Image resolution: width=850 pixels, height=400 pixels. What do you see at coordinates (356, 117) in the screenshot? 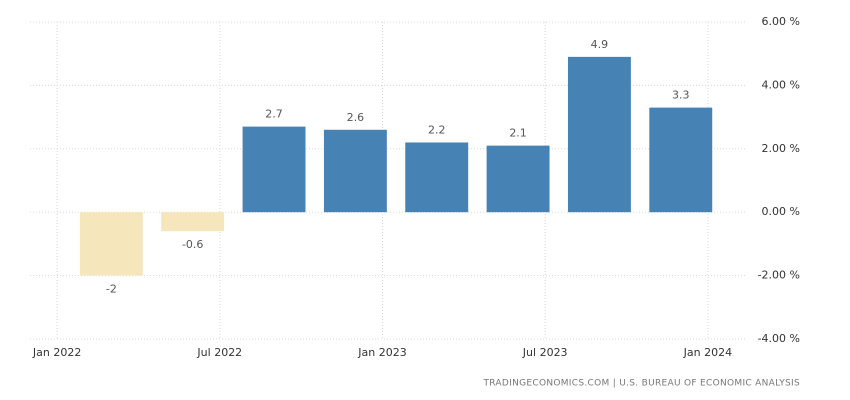
I see `value-label: 2.6` at bounding box center [356, 117].